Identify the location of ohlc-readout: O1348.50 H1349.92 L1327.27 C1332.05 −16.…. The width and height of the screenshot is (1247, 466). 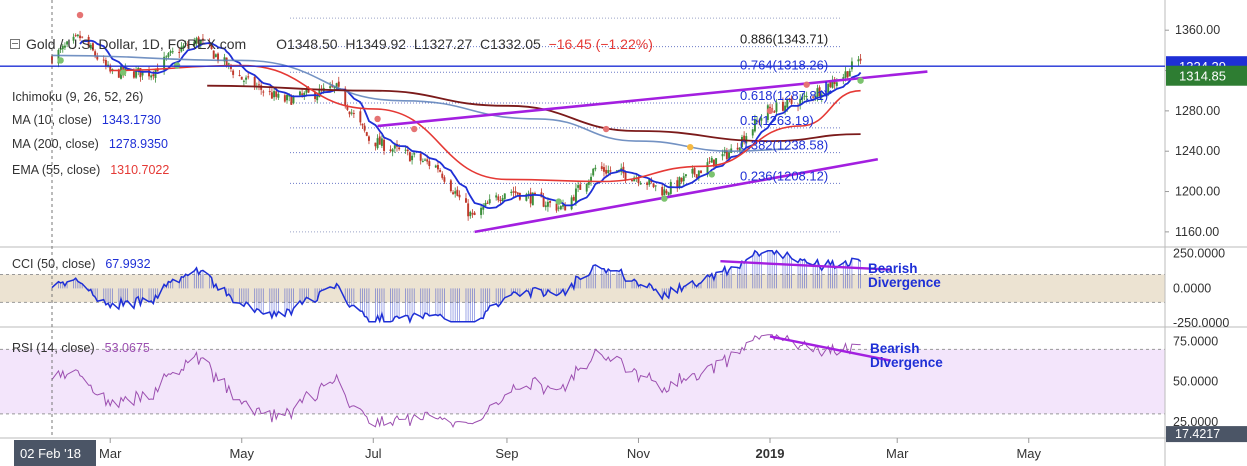
(464, 44).